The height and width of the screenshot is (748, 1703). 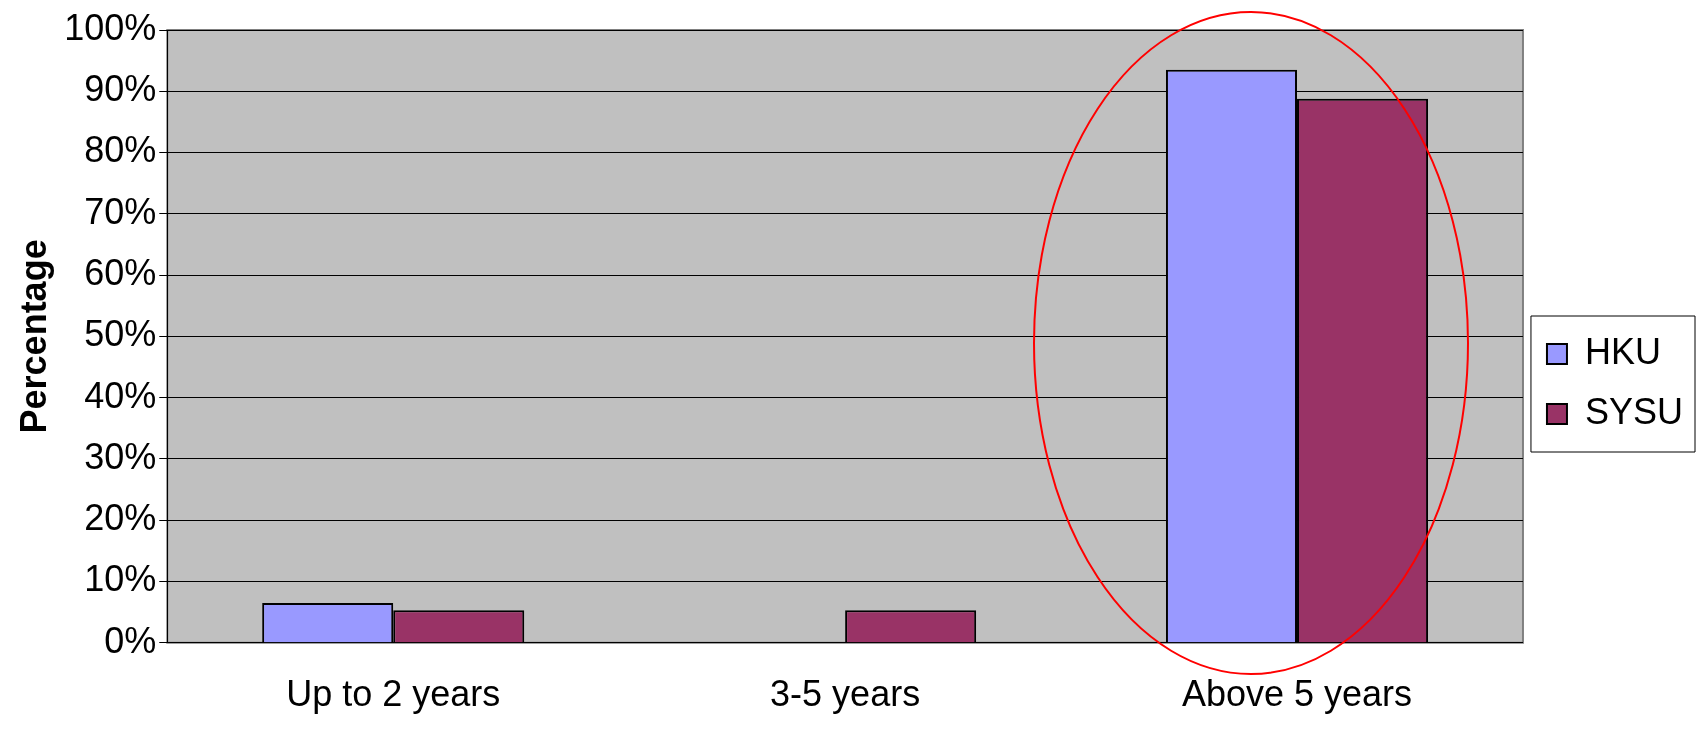 I want to click on y-tick-label: 100%, so click(x=110, y=27).